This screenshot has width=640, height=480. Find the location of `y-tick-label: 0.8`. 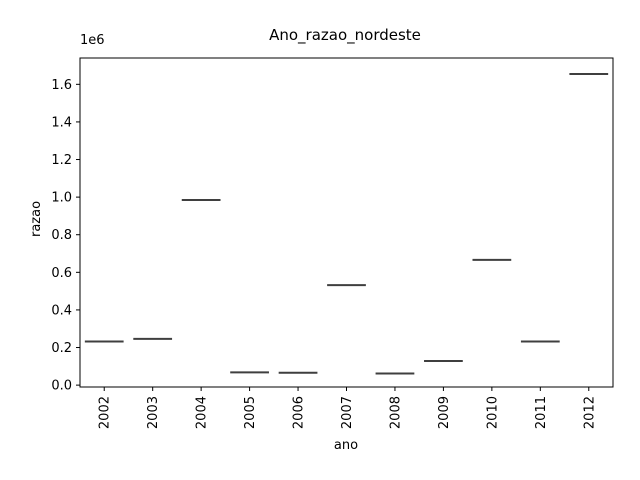

y-tick-label: 0.8 is located at coordinates (61, 235).